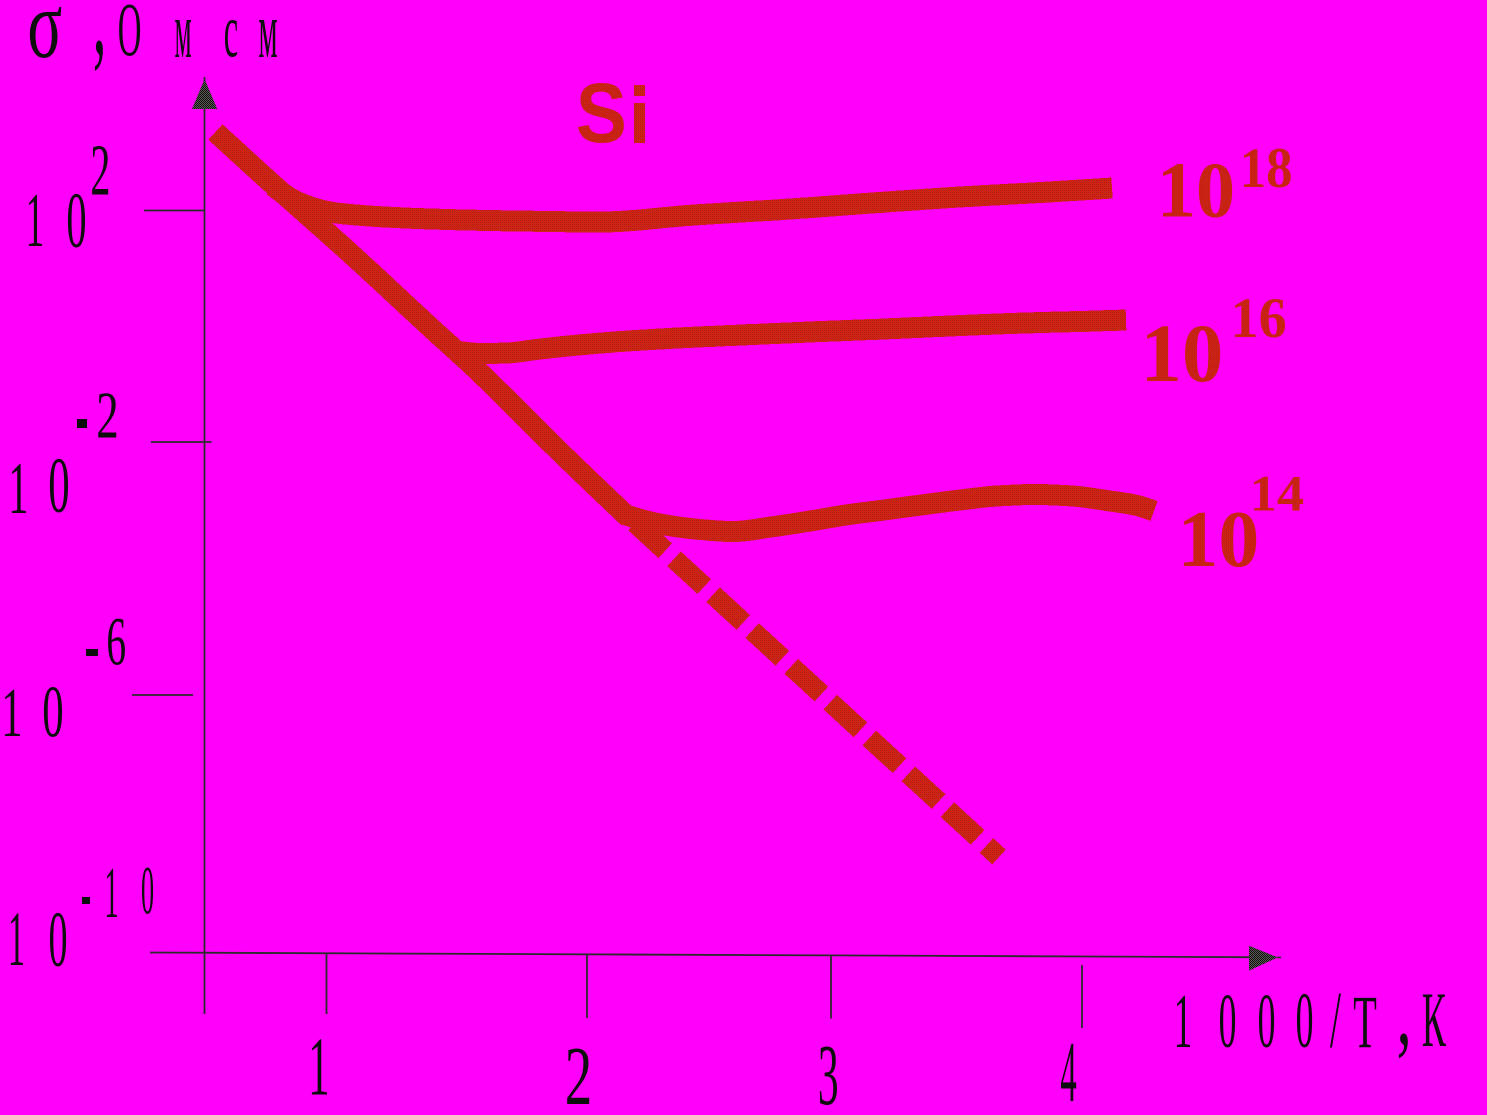 Image resolution: width=1487 pixels, height=1115 pixels. Describe the element at coordinates (1434, 1020) in the screenshot. I see `svg-text: К` at that location.